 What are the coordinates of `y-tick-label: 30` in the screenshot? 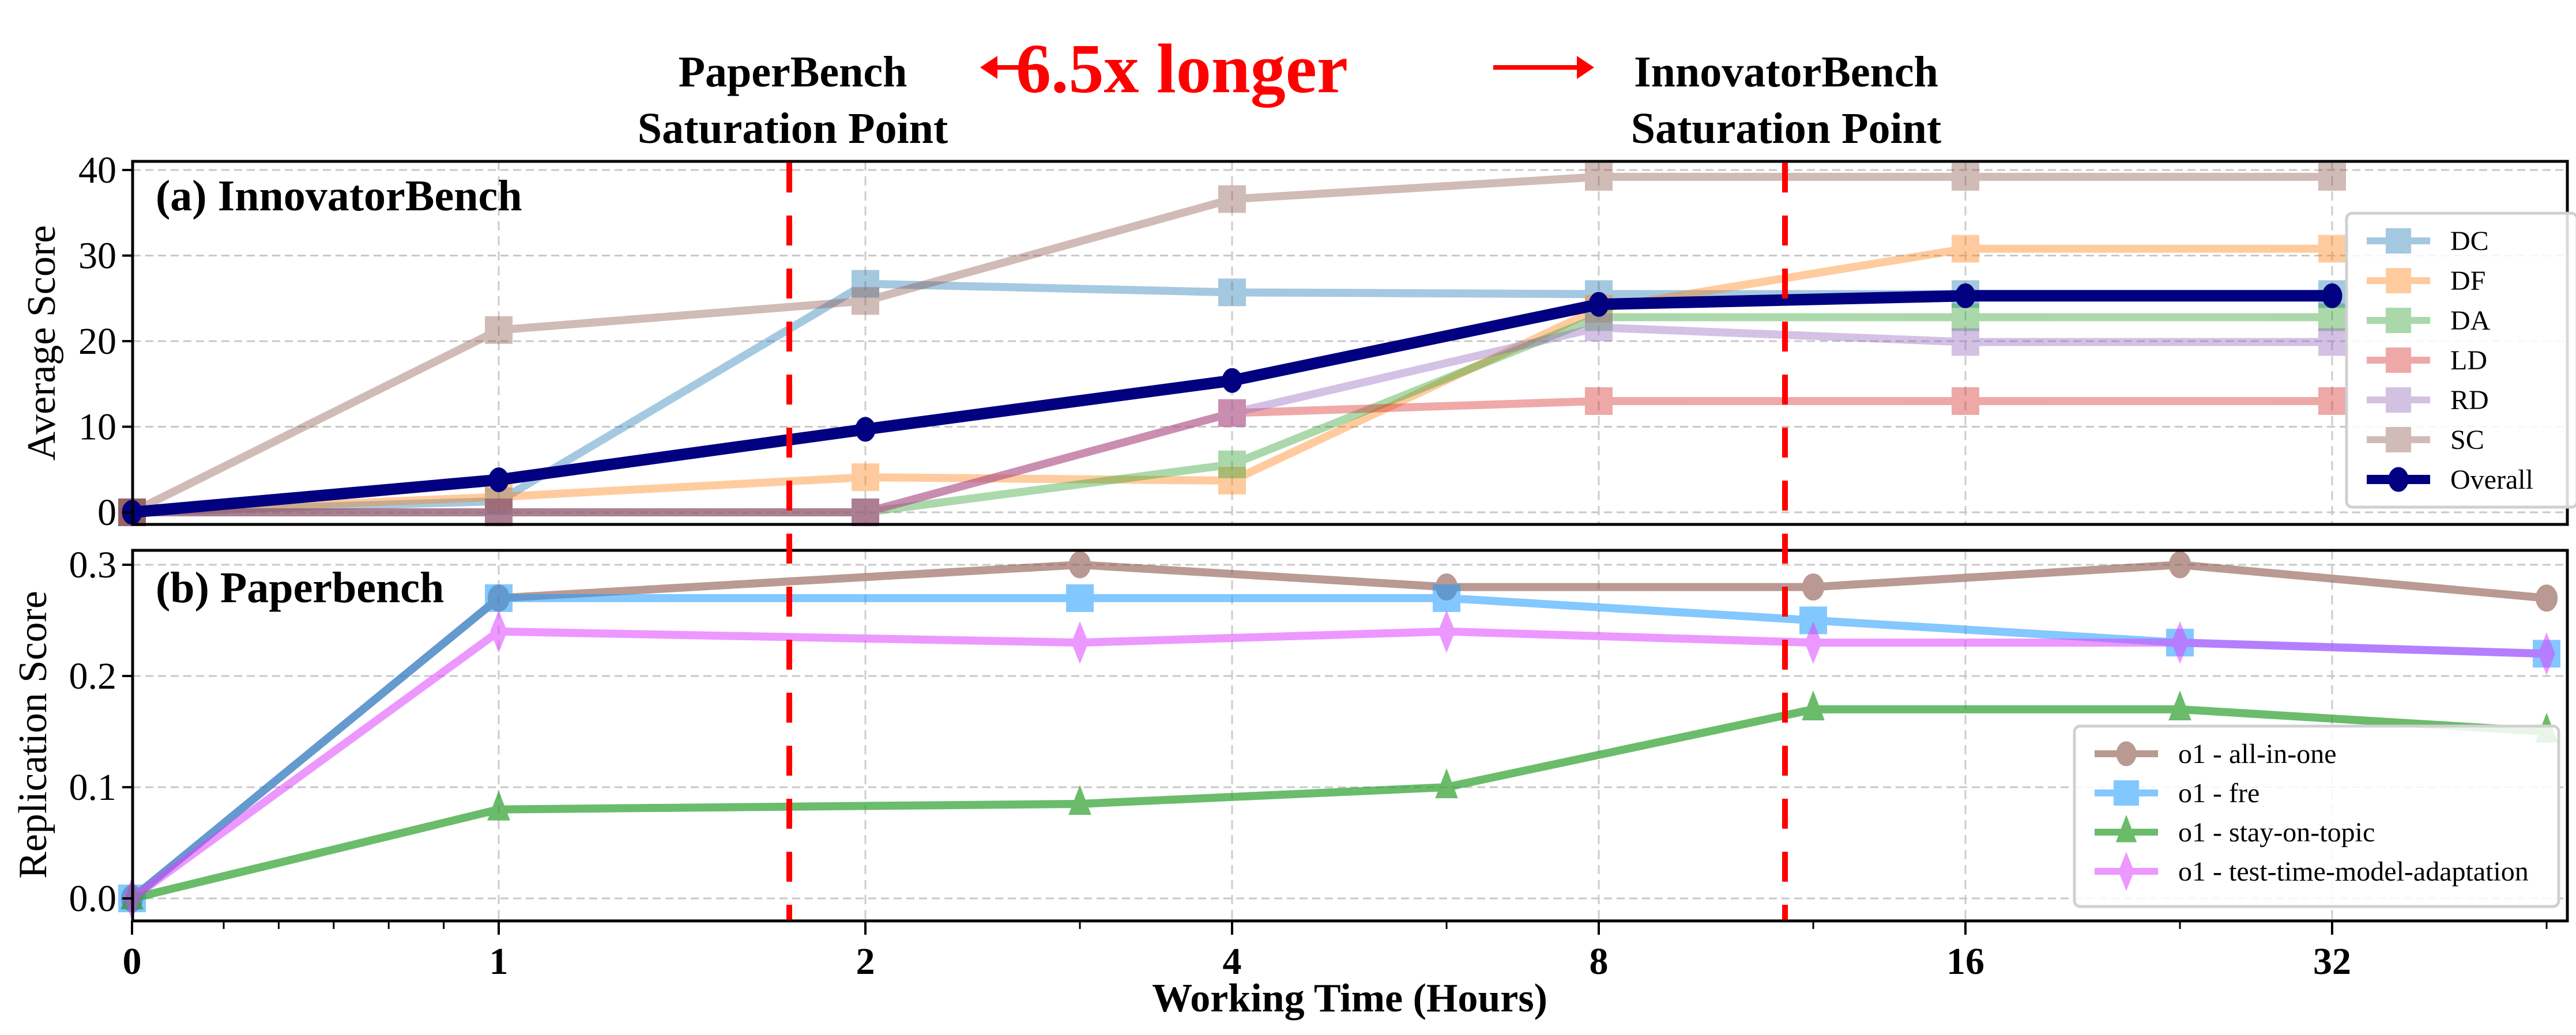 It's located at (97, 256).